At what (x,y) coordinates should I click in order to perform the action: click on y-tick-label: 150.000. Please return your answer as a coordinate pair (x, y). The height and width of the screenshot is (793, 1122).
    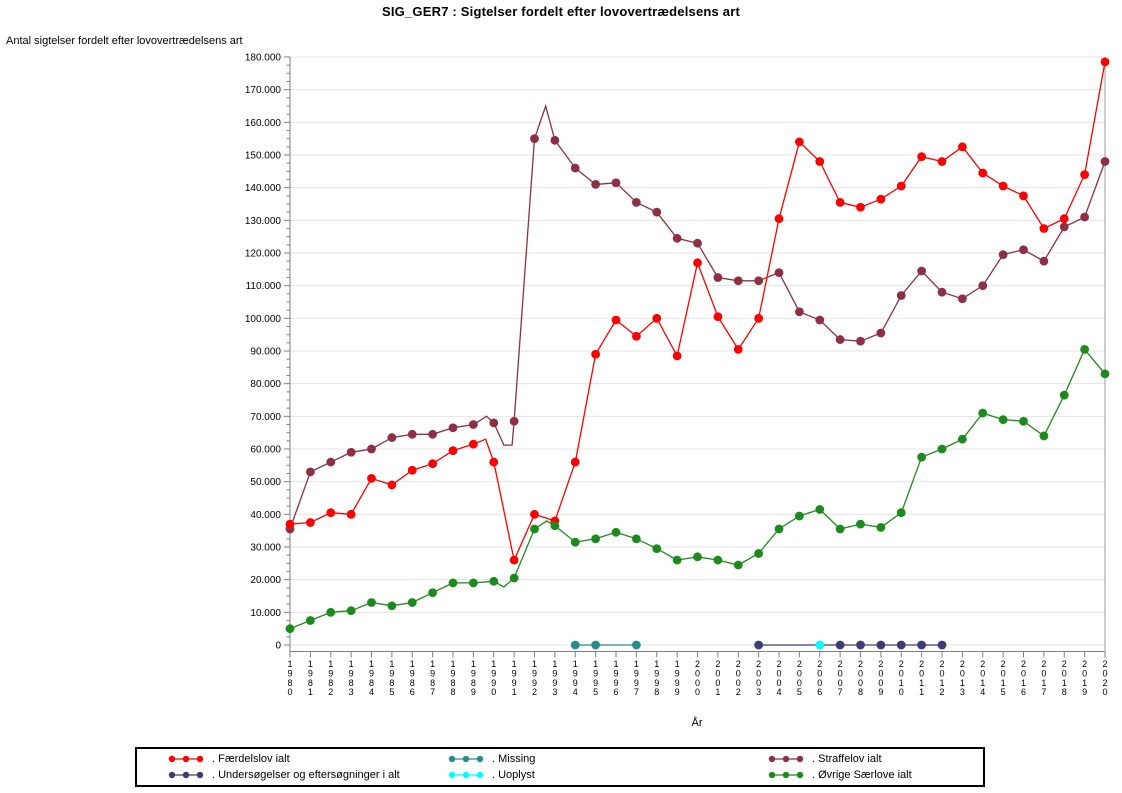
    Looking at the image, I should click on (263, 156).